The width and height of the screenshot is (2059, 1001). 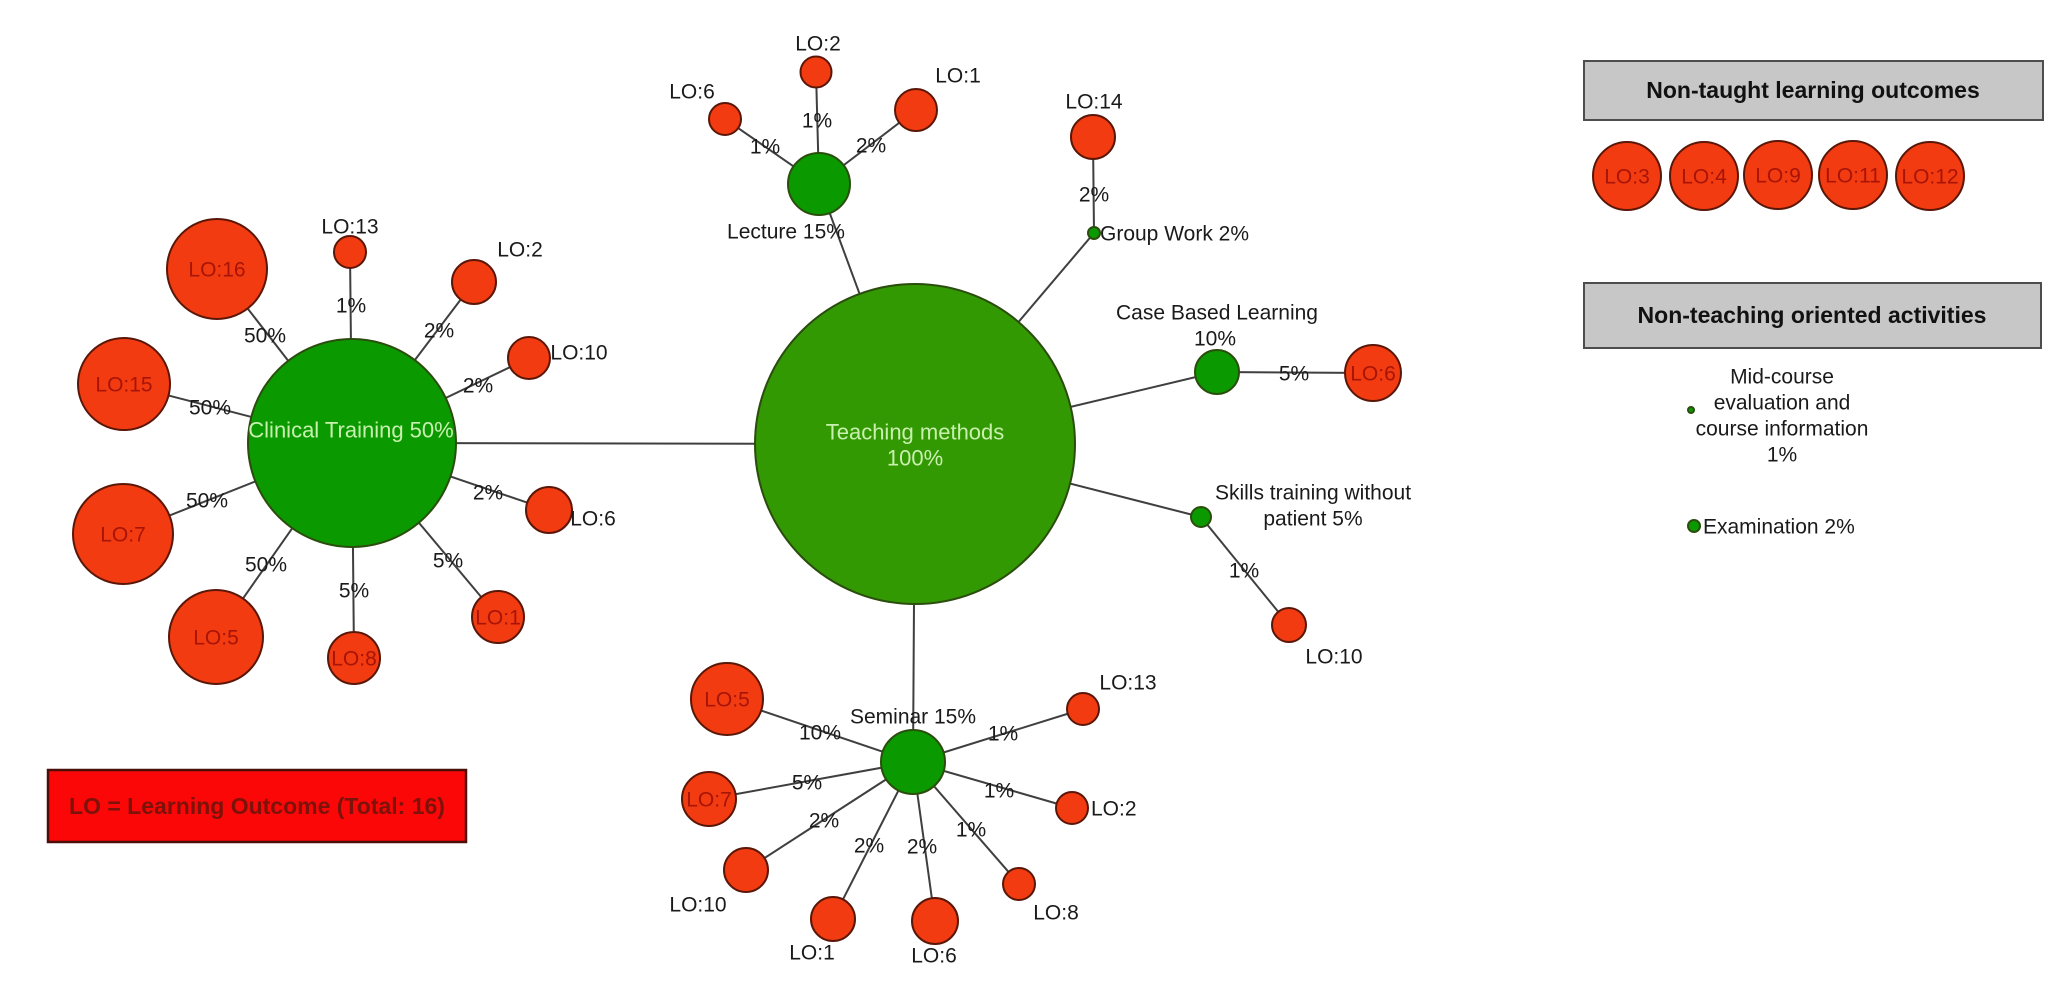 I want to click on svg-text: Teaching methods, so click(x=915, y=432).